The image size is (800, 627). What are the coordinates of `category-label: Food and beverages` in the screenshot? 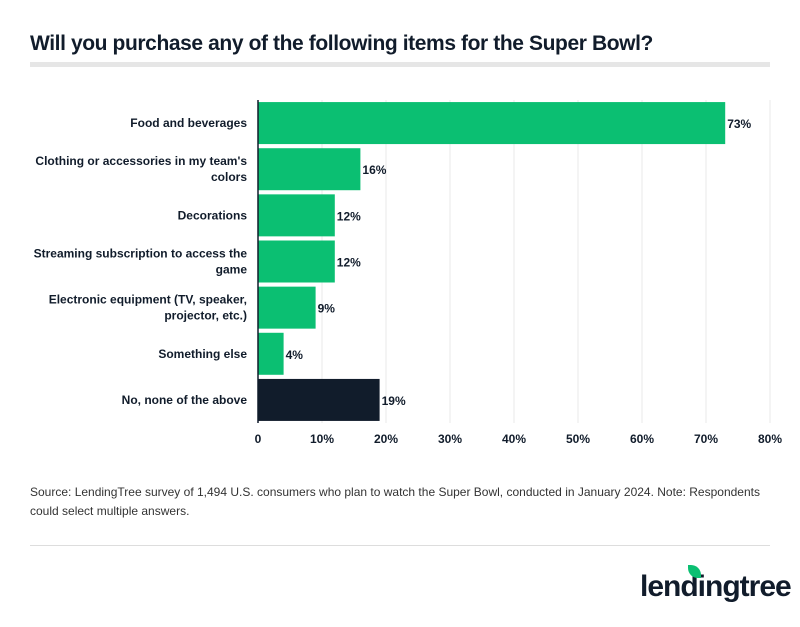 It's located at (188, 123).